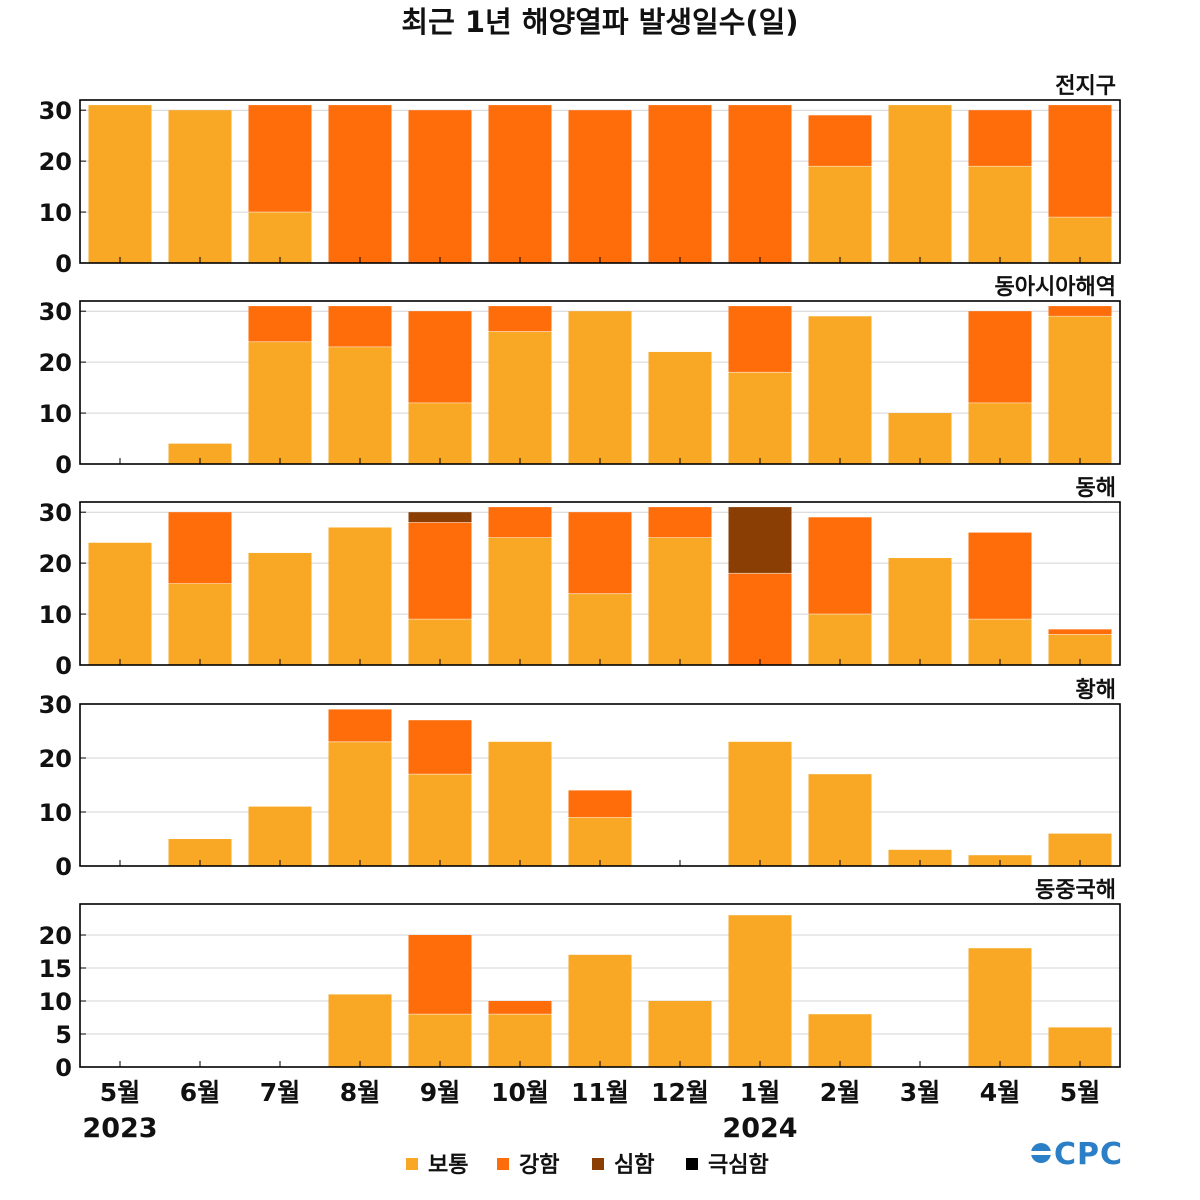 The image size is (1200, 1200). Describe the element at coordinates (840, 1092) in the screenshot. I see `x-tick-label: 2월` at that location.